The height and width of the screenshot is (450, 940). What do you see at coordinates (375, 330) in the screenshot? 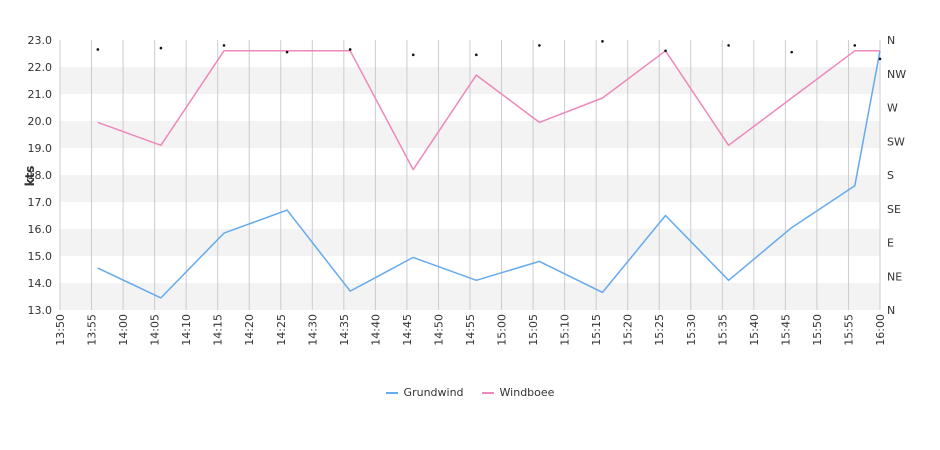
I see `x-tick-label: 14:40` at bounding box center [375, 330].